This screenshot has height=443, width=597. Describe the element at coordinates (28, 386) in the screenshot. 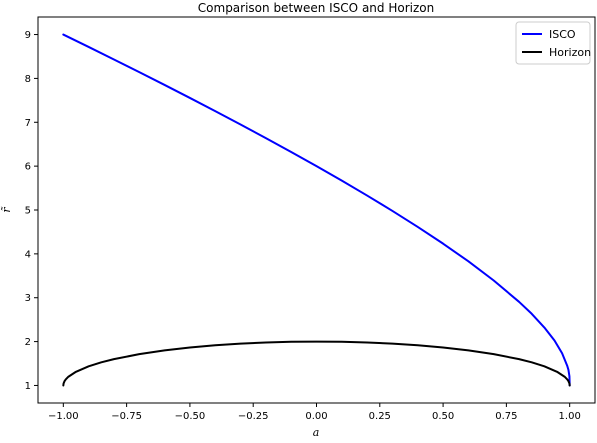

I see `y-tick-label: 1` at that location.